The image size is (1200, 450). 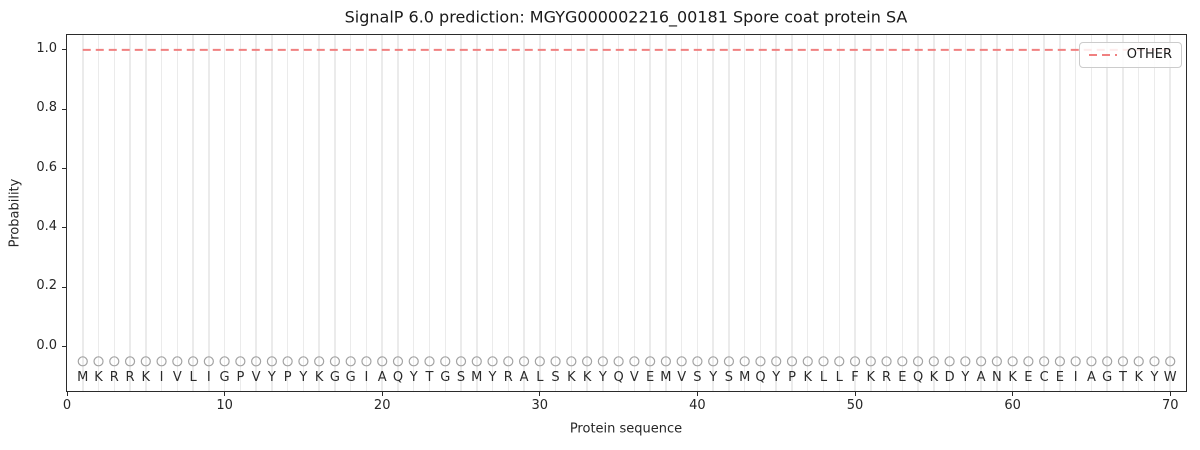 What do you see at coordinates (540, 377) in the screenshot?
I see `residue-letter: L` at bounding box center [540, 377].